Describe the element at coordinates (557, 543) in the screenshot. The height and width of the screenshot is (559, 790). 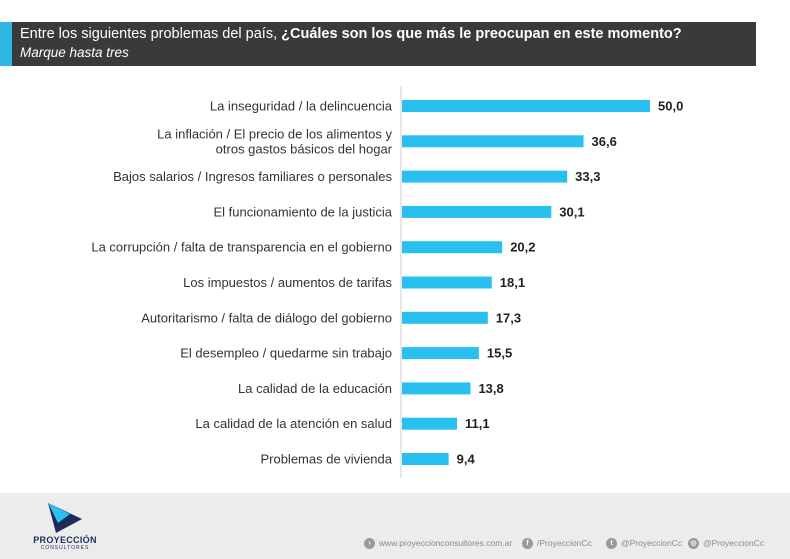
I see `facebook-link: f/ProyeccionCc` at that location.